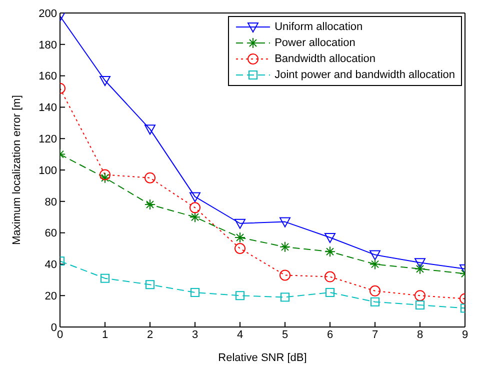 Image resolution: width=478 pixels, height=371 pixels. I want to click on legend-label: Joint power and bandwidth allocation, so click(364, 75).